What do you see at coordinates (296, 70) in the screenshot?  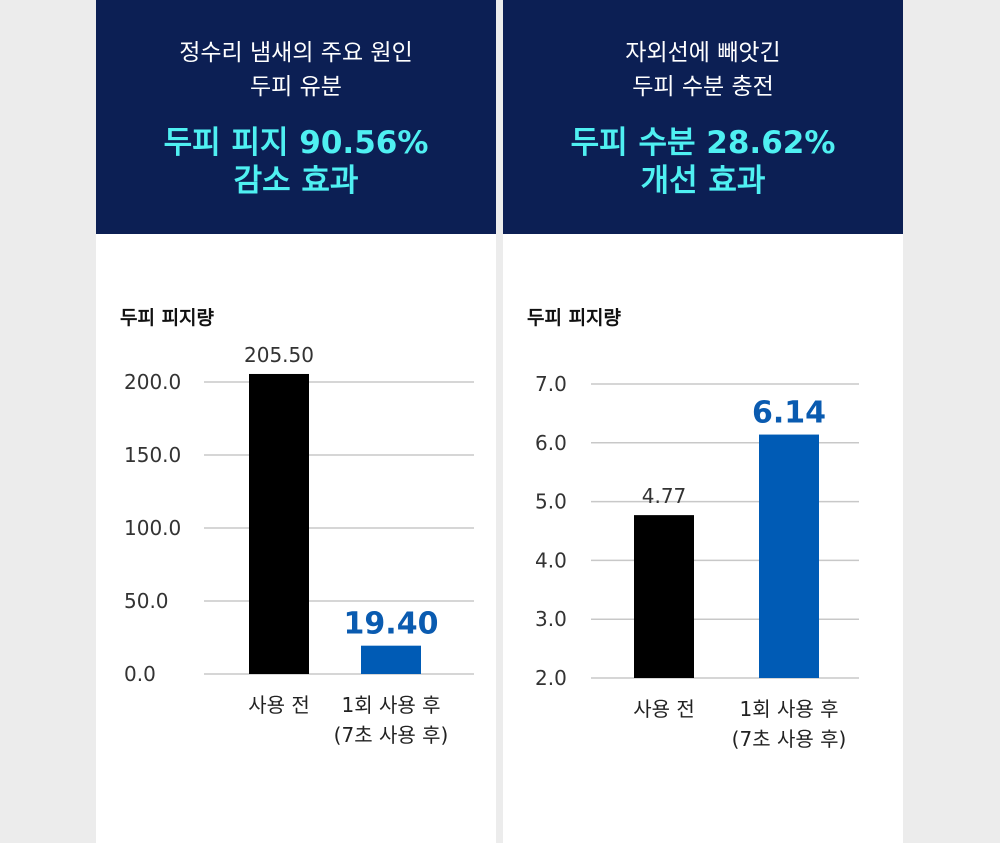 I see `left-subtitle: 정수리 냄새의 주요 원인 두피 유분` at bounding box center [296, 70].